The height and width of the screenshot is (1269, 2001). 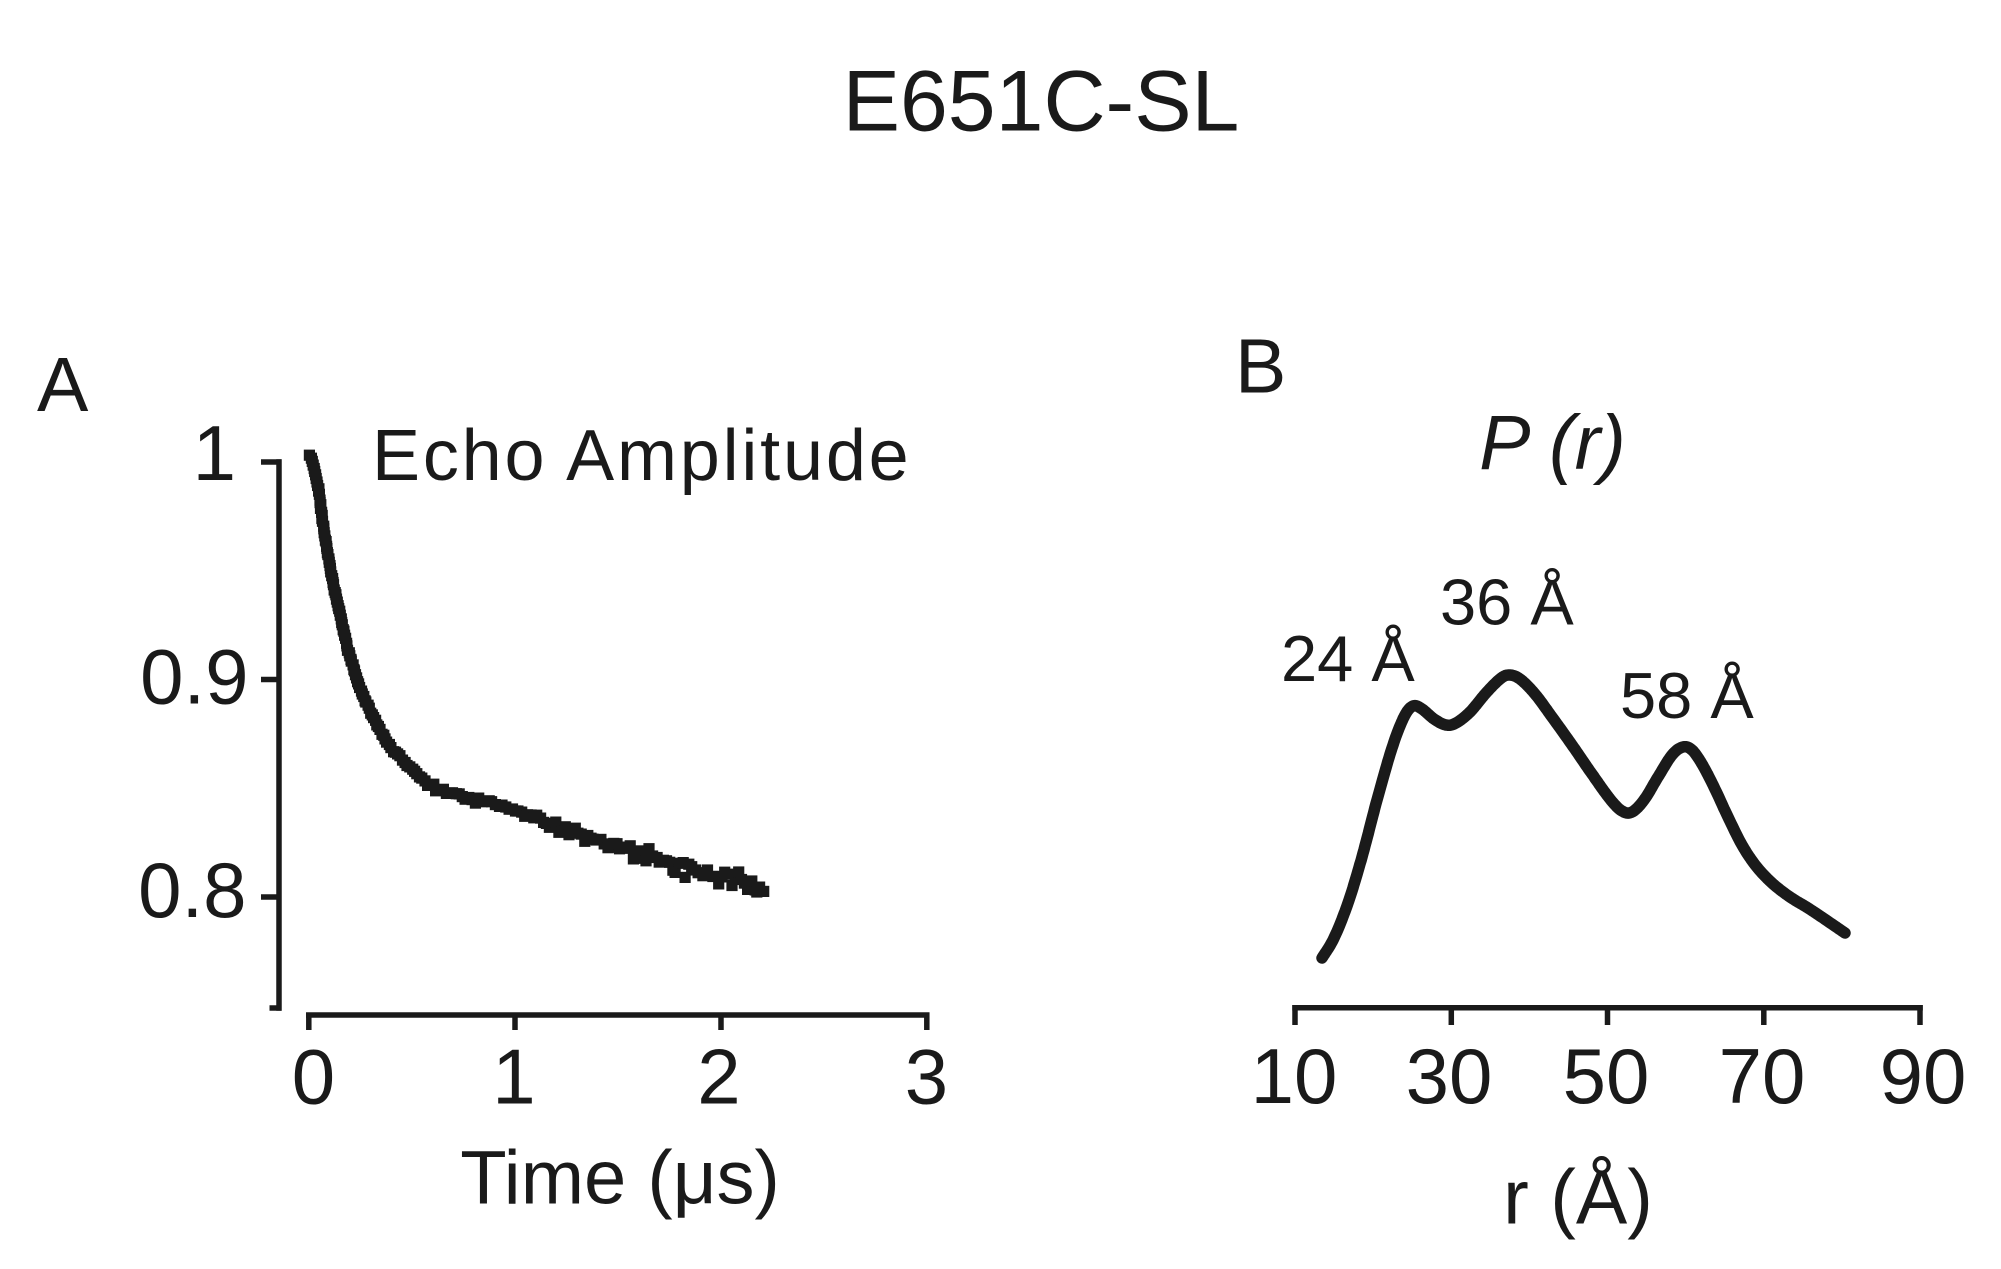 What do you see at coordinates (1578, 1198) in the screenshot?
I see `svg-text: r (Å)` at bounding box center [1578, 1198].